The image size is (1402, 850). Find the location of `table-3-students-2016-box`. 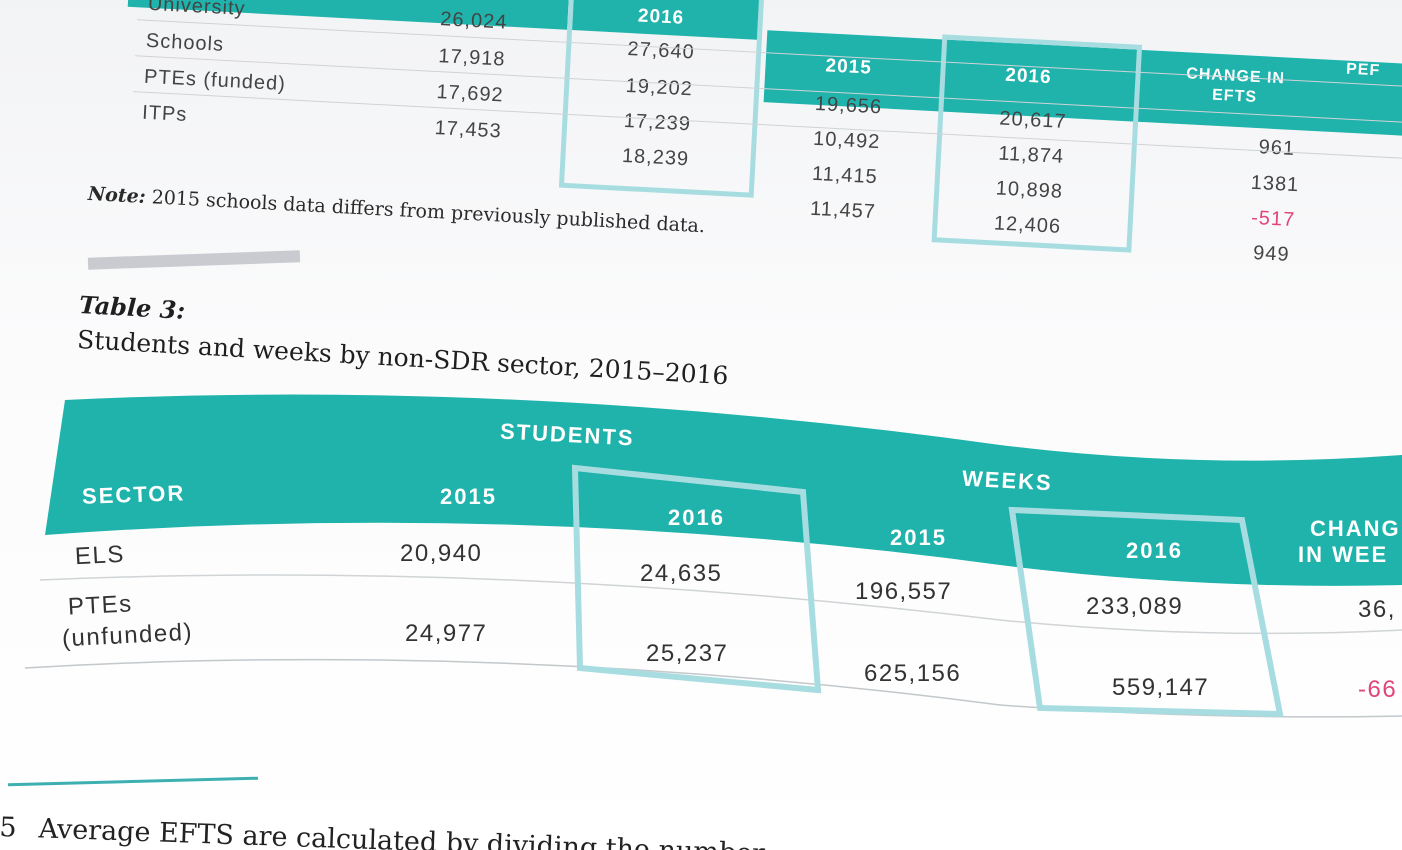

table-3-students-2016-box is located at coordinates (696, 579).